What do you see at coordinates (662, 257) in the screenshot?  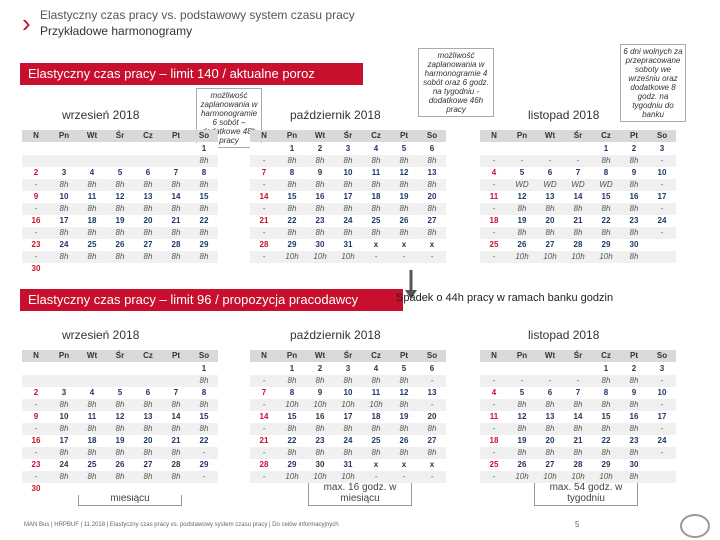 I see `hours-cell` at bounding box center [662, 257].